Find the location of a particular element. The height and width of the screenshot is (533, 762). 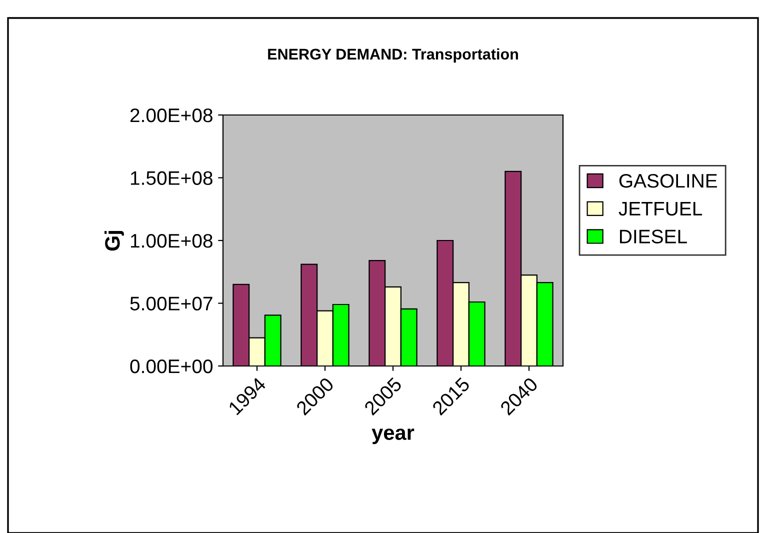

y-tick-label: 1.50E+08 is located at coordinates (171, 178).